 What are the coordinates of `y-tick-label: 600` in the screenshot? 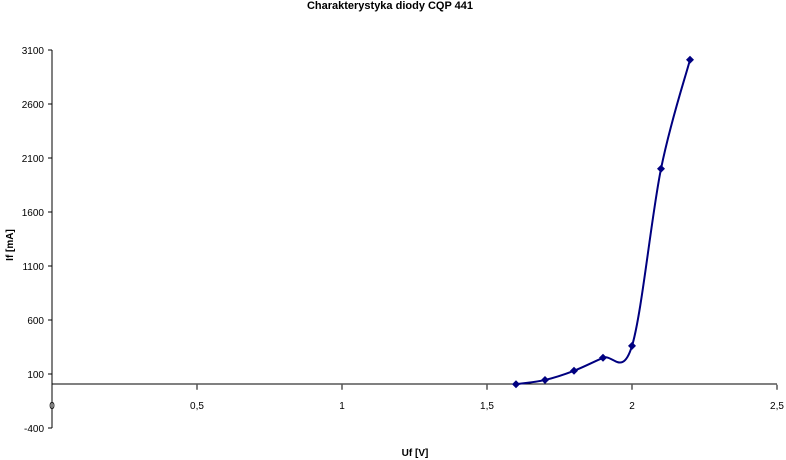 It's located at (35, 321).